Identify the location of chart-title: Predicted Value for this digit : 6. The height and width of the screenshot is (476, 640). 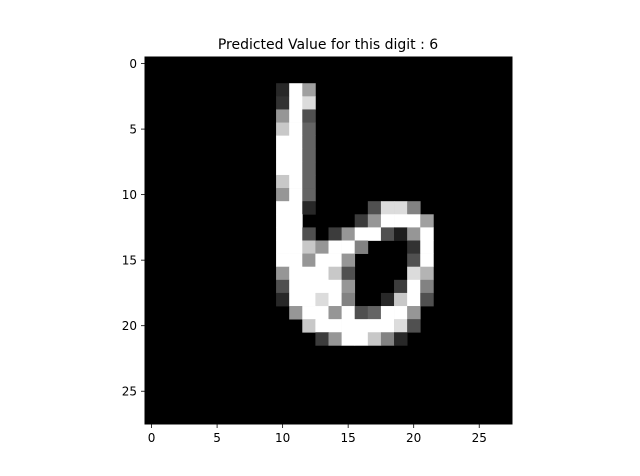
(328, 45).